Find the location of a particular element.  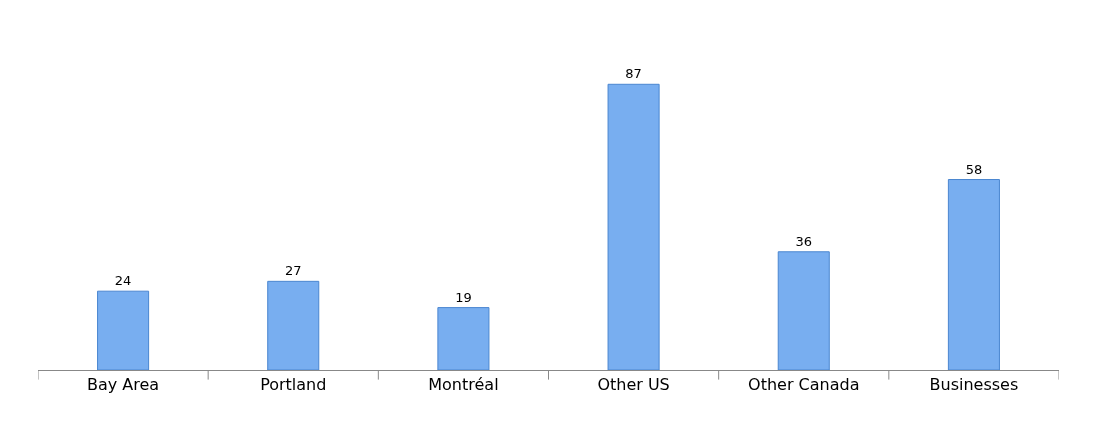

x-tick-label: Other Canada is located at coordinates (804, 385).